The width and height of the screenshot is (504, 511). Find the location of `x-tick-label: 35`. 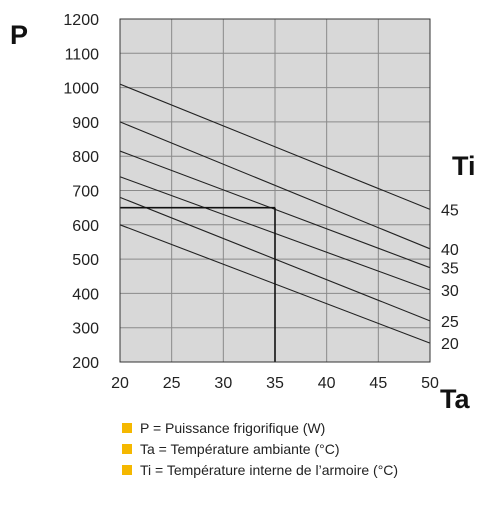

x-tick-label: 35 is located at coordinates (275, 383).